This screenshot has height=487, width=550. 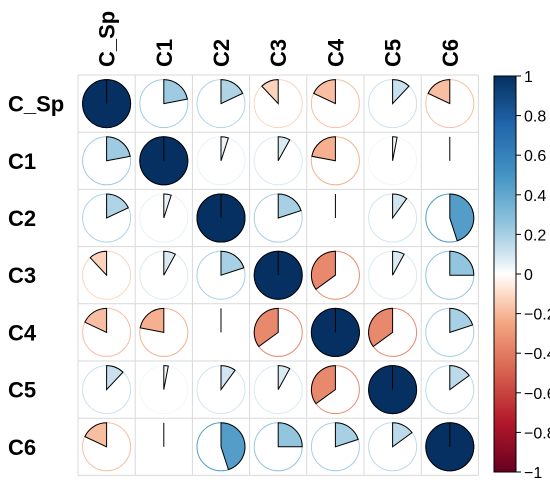 What do you see at coordinates (221, 218) in the screenshot?
I see `pie-C2-C2` at bounding box center [221, 218].